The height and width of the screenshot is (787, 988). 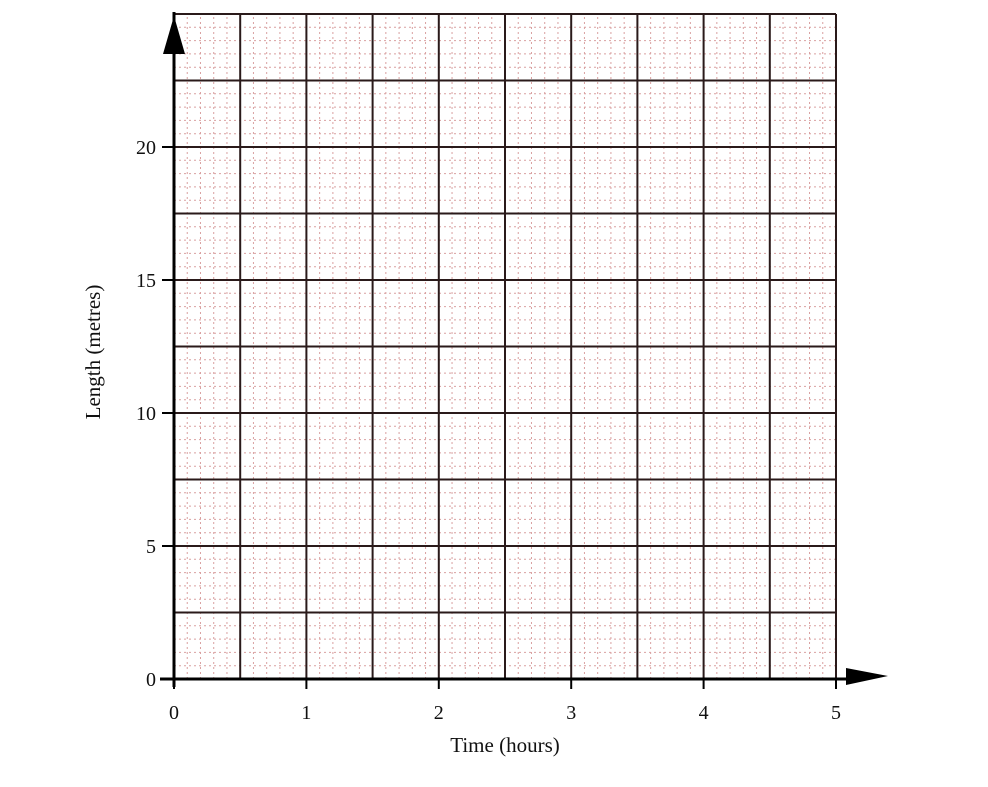 I want to click on y-axis-label: Length (metres), so click(x=93, y=352).